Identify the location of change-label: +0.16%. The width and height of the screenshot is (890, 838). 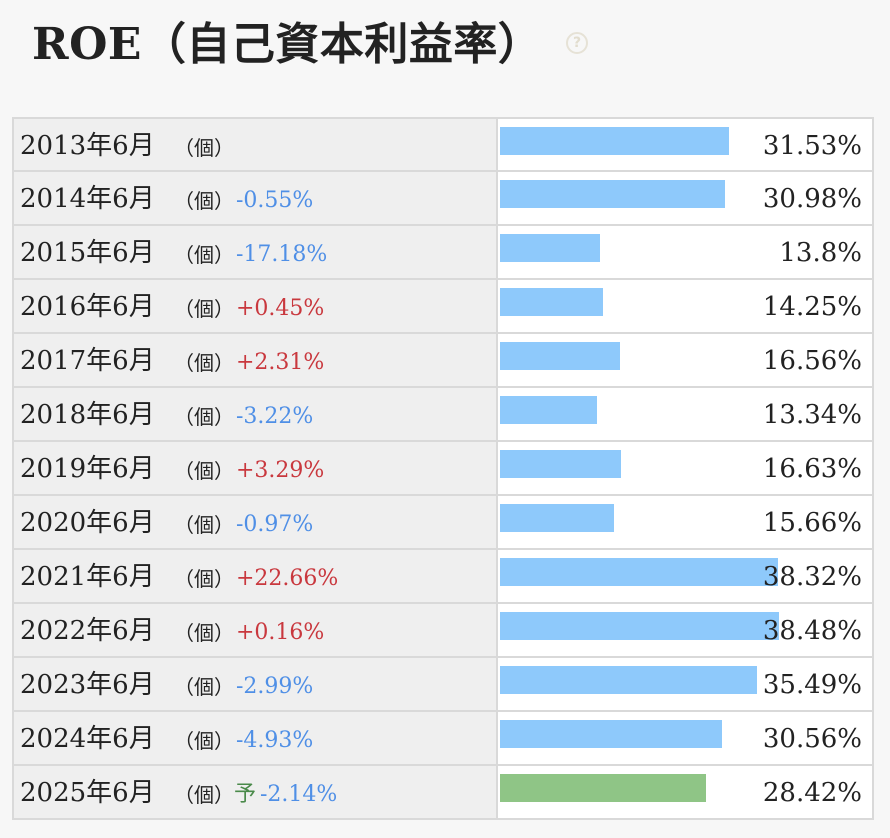
(280, 632).